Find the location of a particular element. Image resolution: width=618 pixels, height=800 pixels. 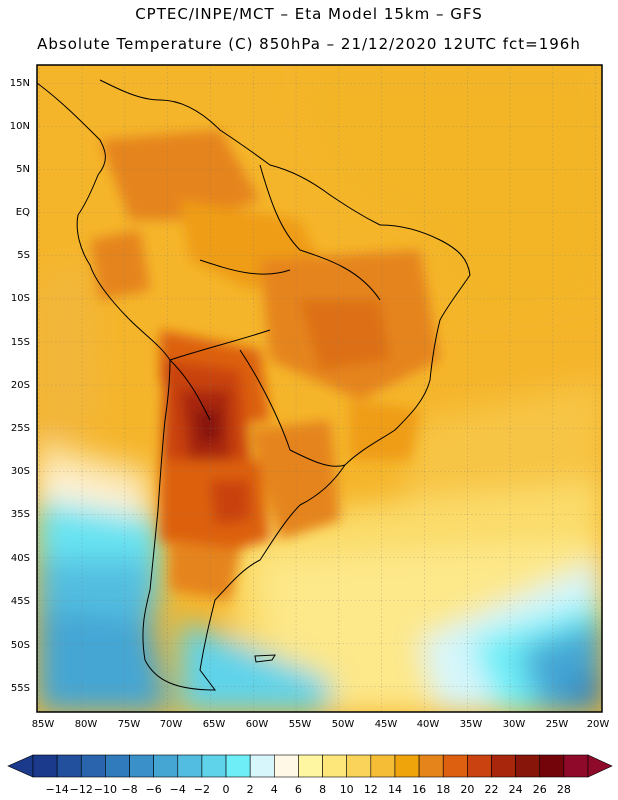

lon-label-40w: 40W is located at coordinates (428, 724).